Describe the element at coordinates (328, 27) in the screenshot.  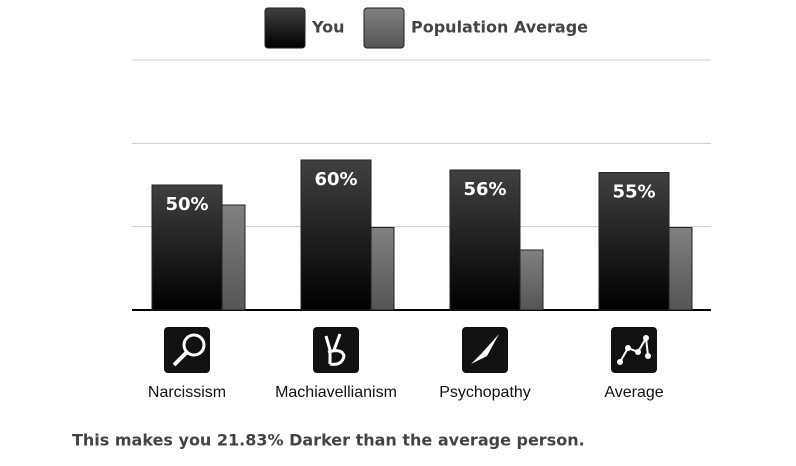
I see `legend-label: You` at that location.